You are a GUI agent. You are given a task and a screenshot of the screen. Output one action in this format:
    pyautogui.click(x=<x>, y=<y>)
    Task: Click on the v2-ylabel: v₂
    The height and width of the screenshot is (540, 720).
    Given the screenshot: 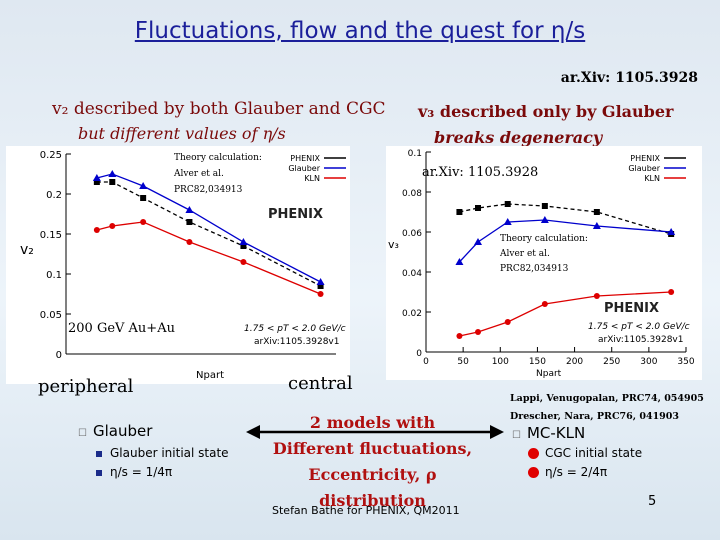 What is the action you would take?
    pyautogui.click(x=27, y=250)
    